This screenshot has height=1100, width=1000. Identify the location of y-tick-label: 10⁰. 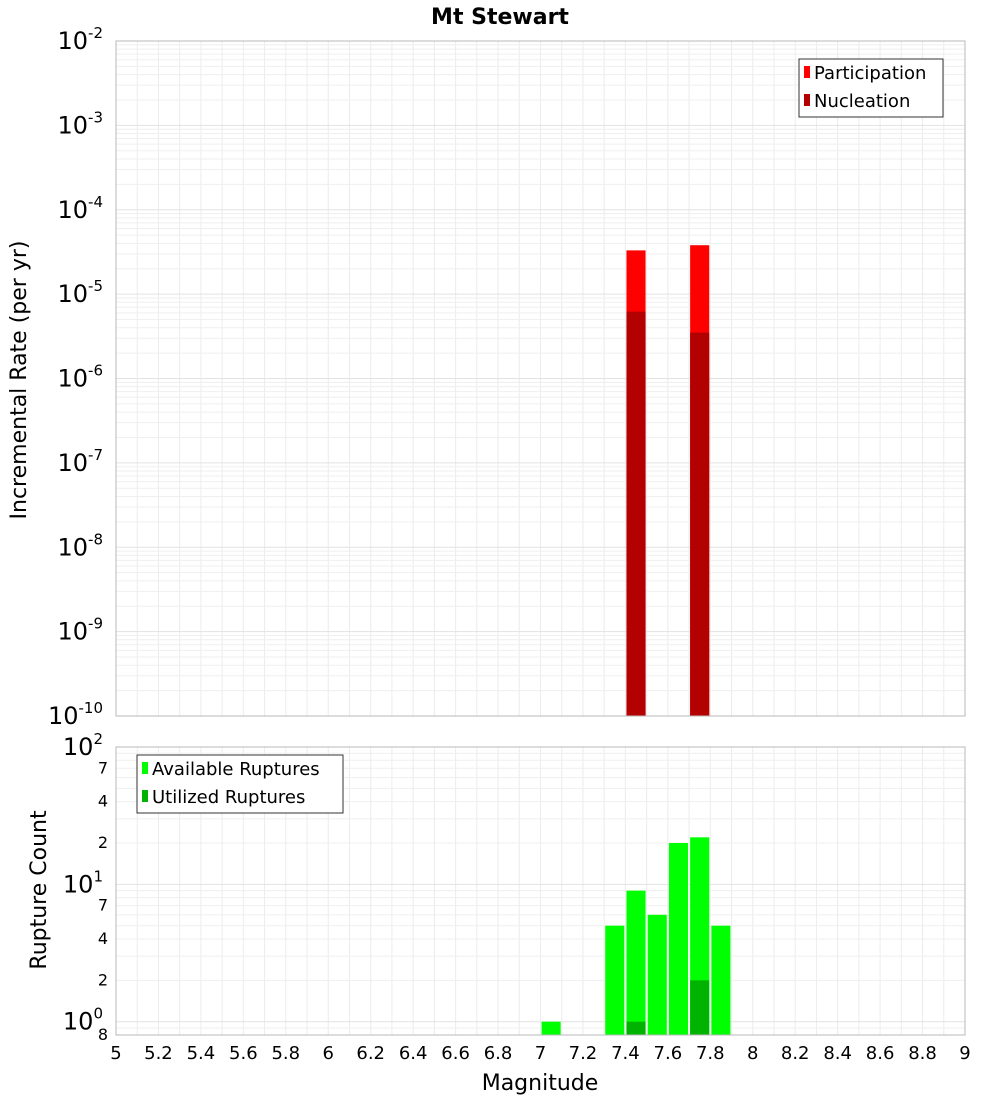
(83, 1020).